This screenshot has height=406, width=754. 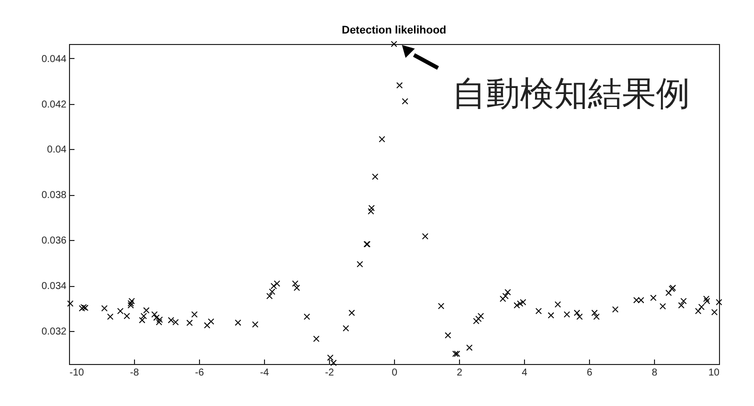 I want to click on y-tick-label: 0.036, so click(x=54, y=241).